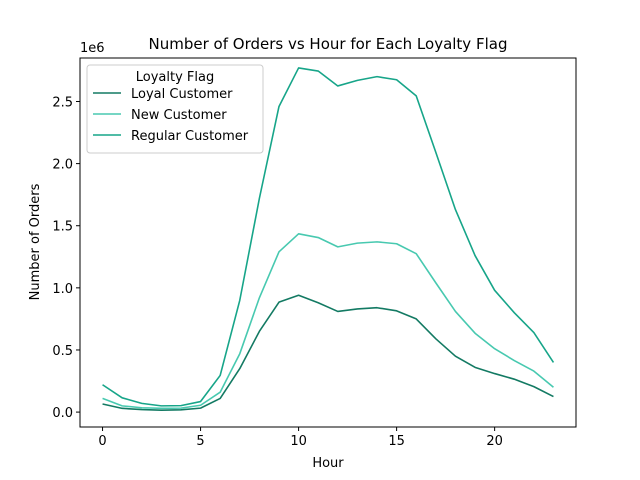 Image resolution: width=640 pixels, height=480 pixels. What do you see at coordinates (35, 241) in the screenshot?
I see `y-axis-label: Number of Orders` at bounding box center [35, 241].